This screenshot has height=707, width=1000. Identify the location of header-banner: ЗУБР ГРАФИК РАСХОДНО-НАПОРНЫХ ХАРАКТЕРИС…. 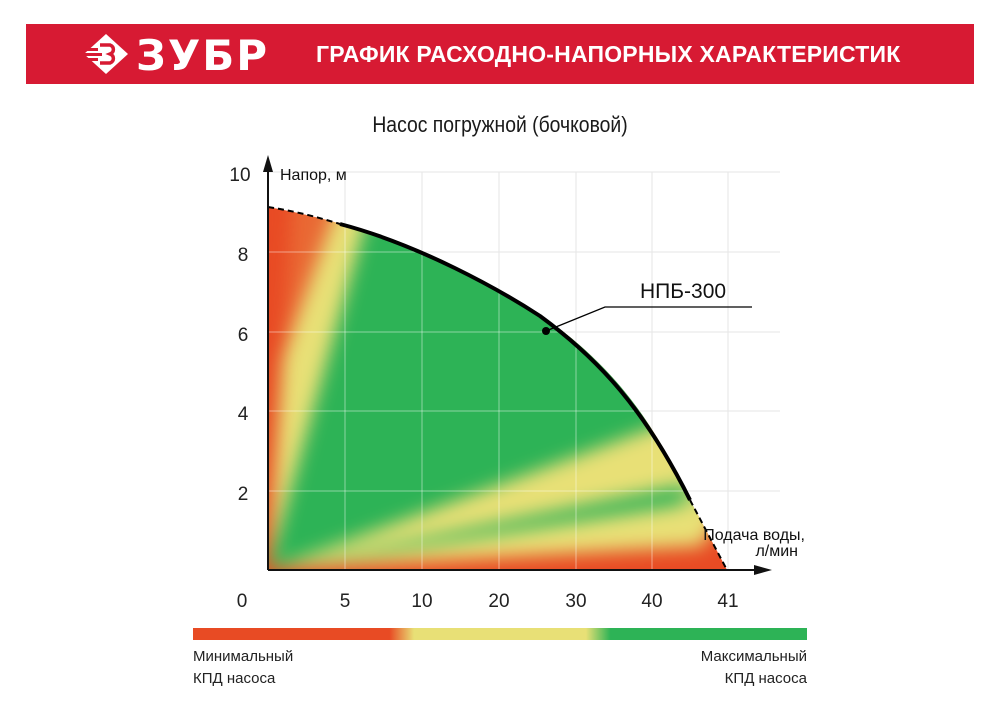
(500, 54).